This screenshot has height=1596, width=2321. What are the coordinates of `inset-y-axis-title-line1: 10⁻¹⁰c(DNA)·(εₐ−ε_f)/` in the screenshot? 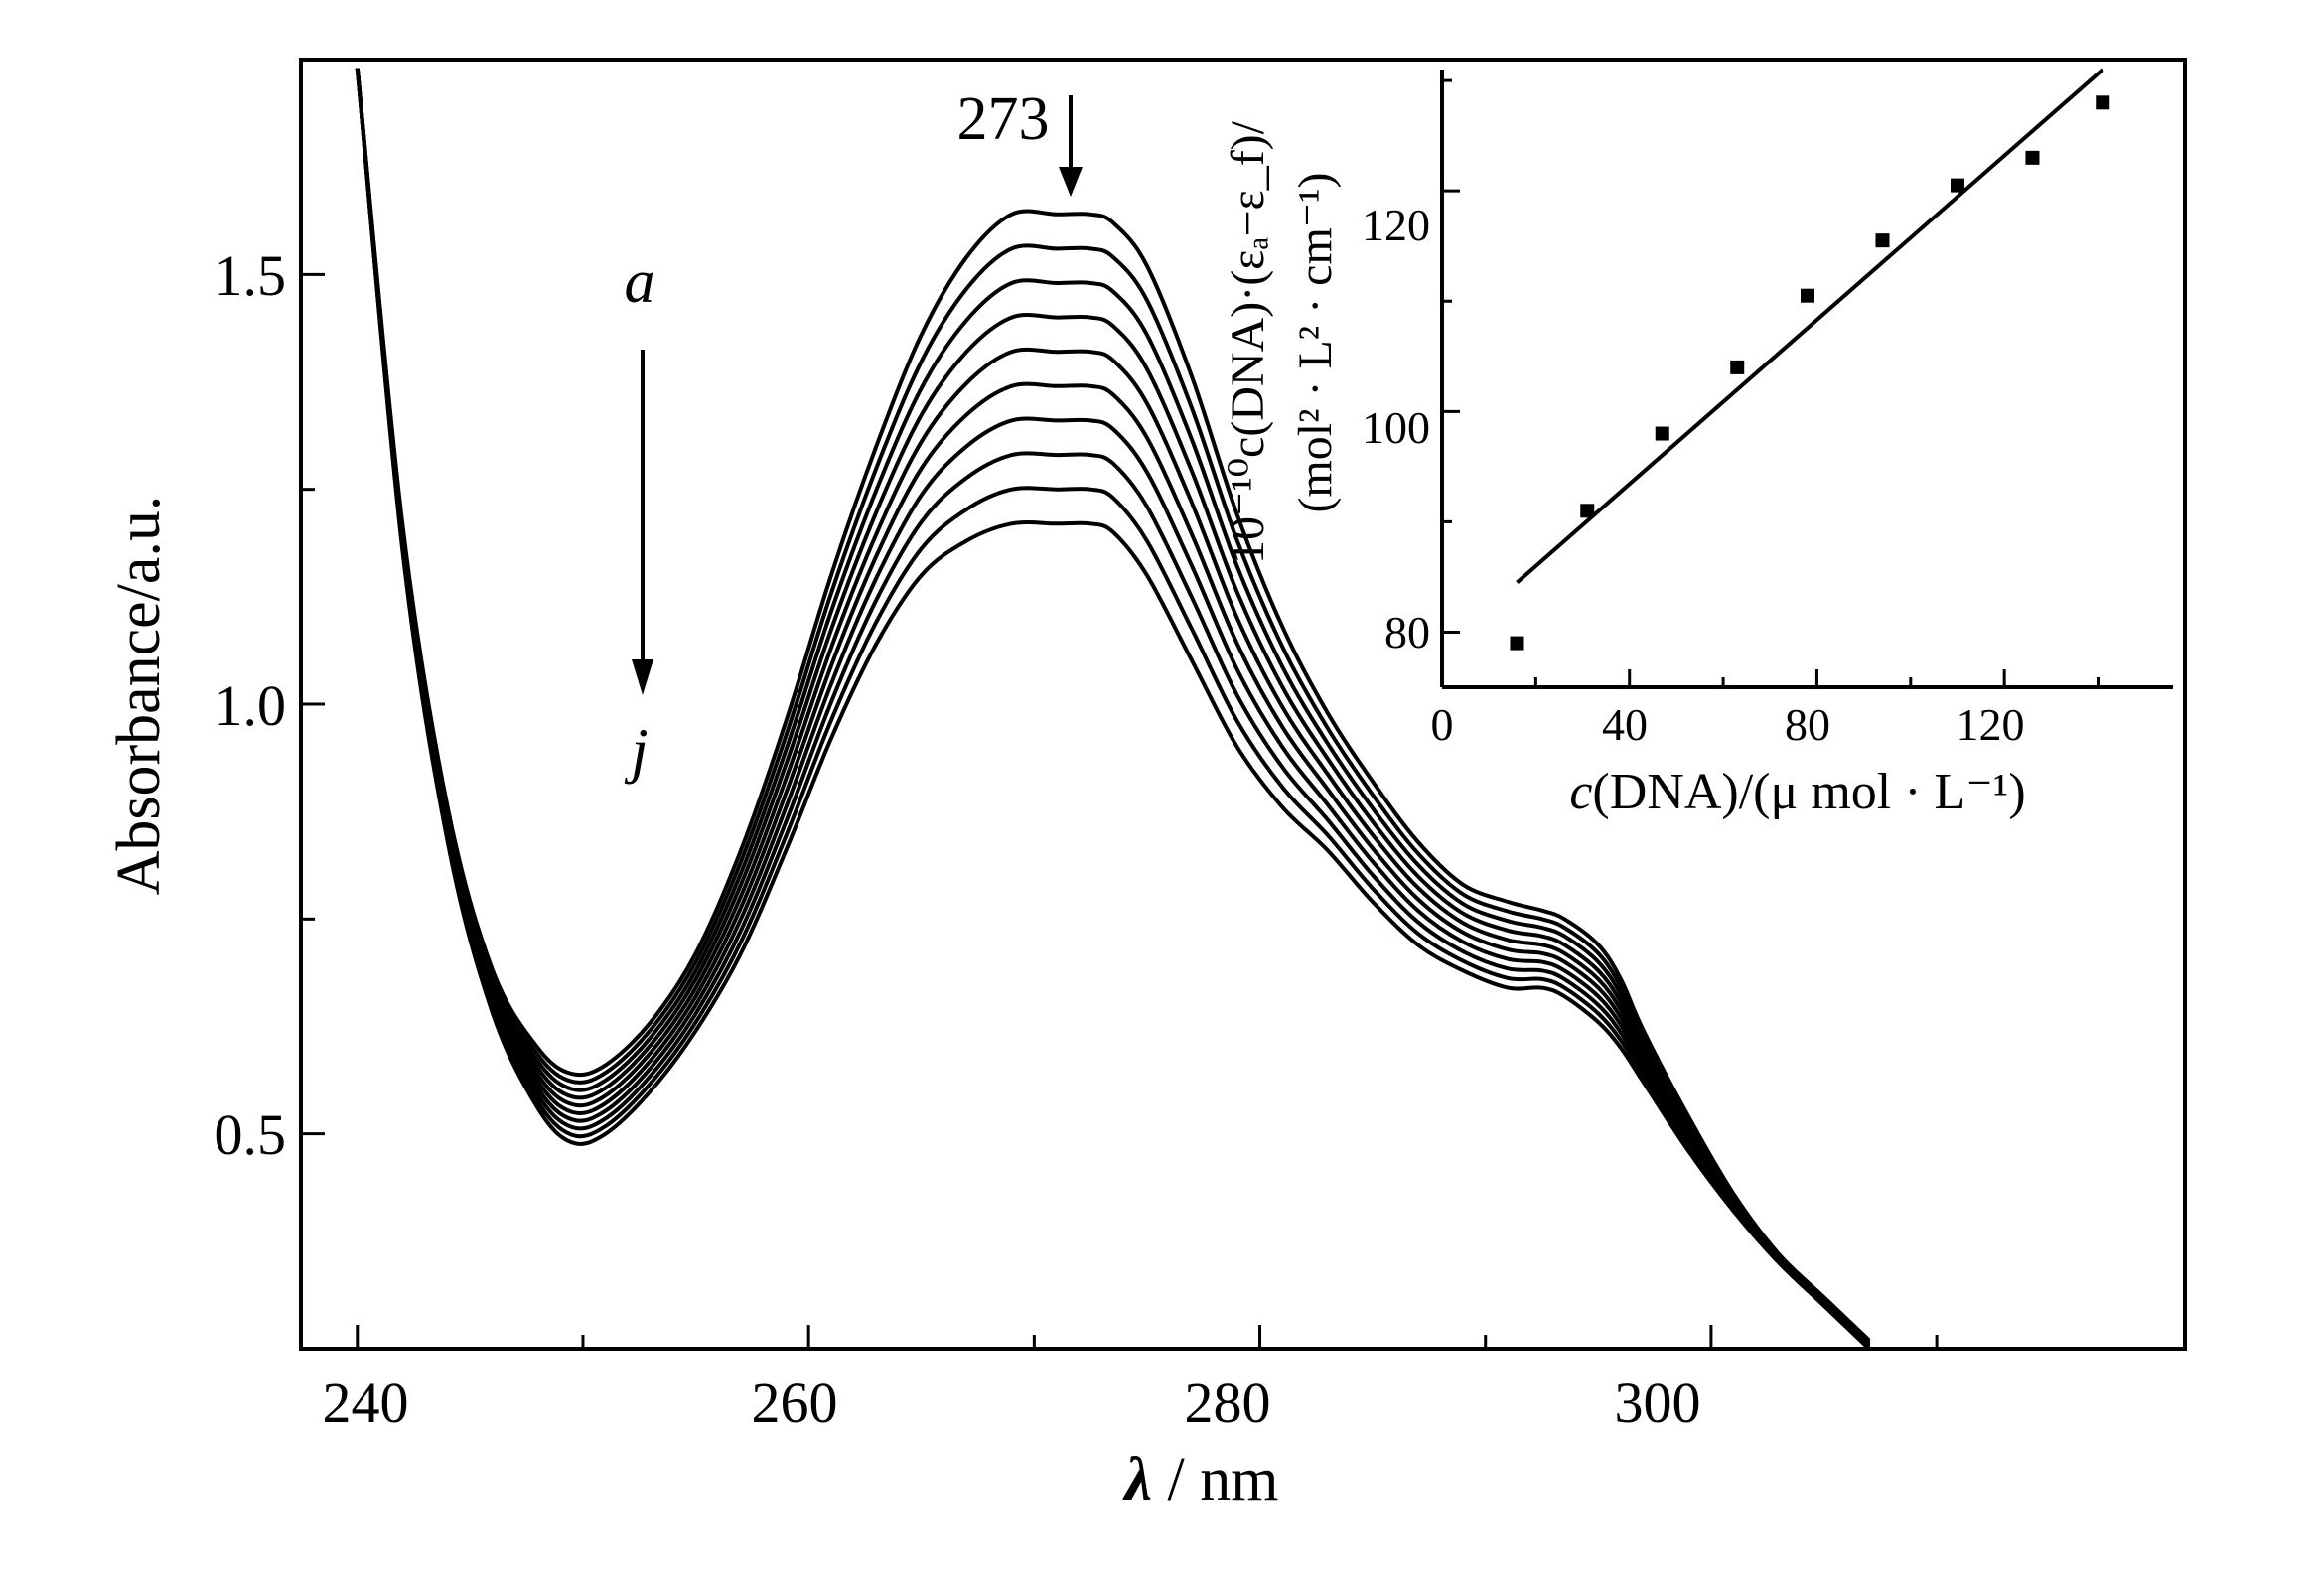 It's located at (1248, 342).